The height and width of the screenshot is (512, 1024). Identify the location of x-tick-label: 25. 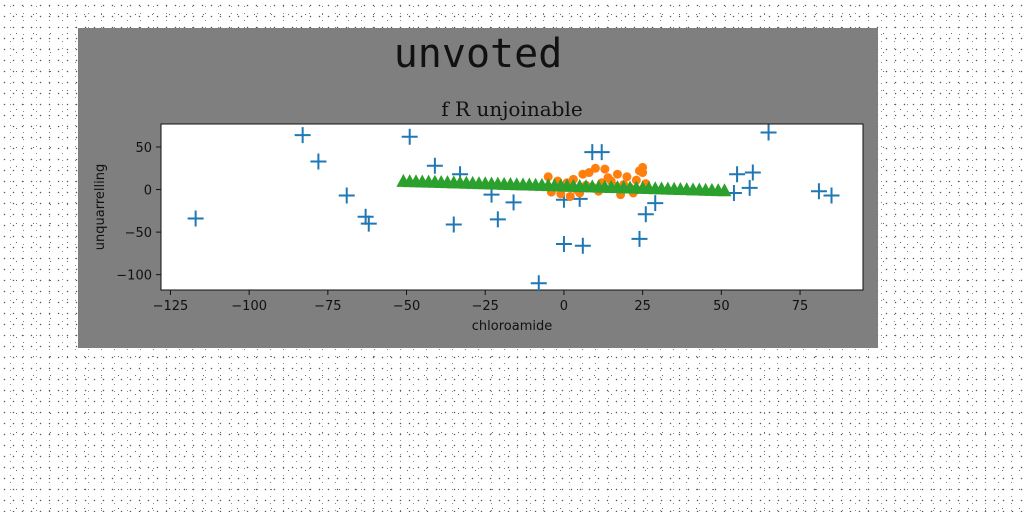
(642, 306).